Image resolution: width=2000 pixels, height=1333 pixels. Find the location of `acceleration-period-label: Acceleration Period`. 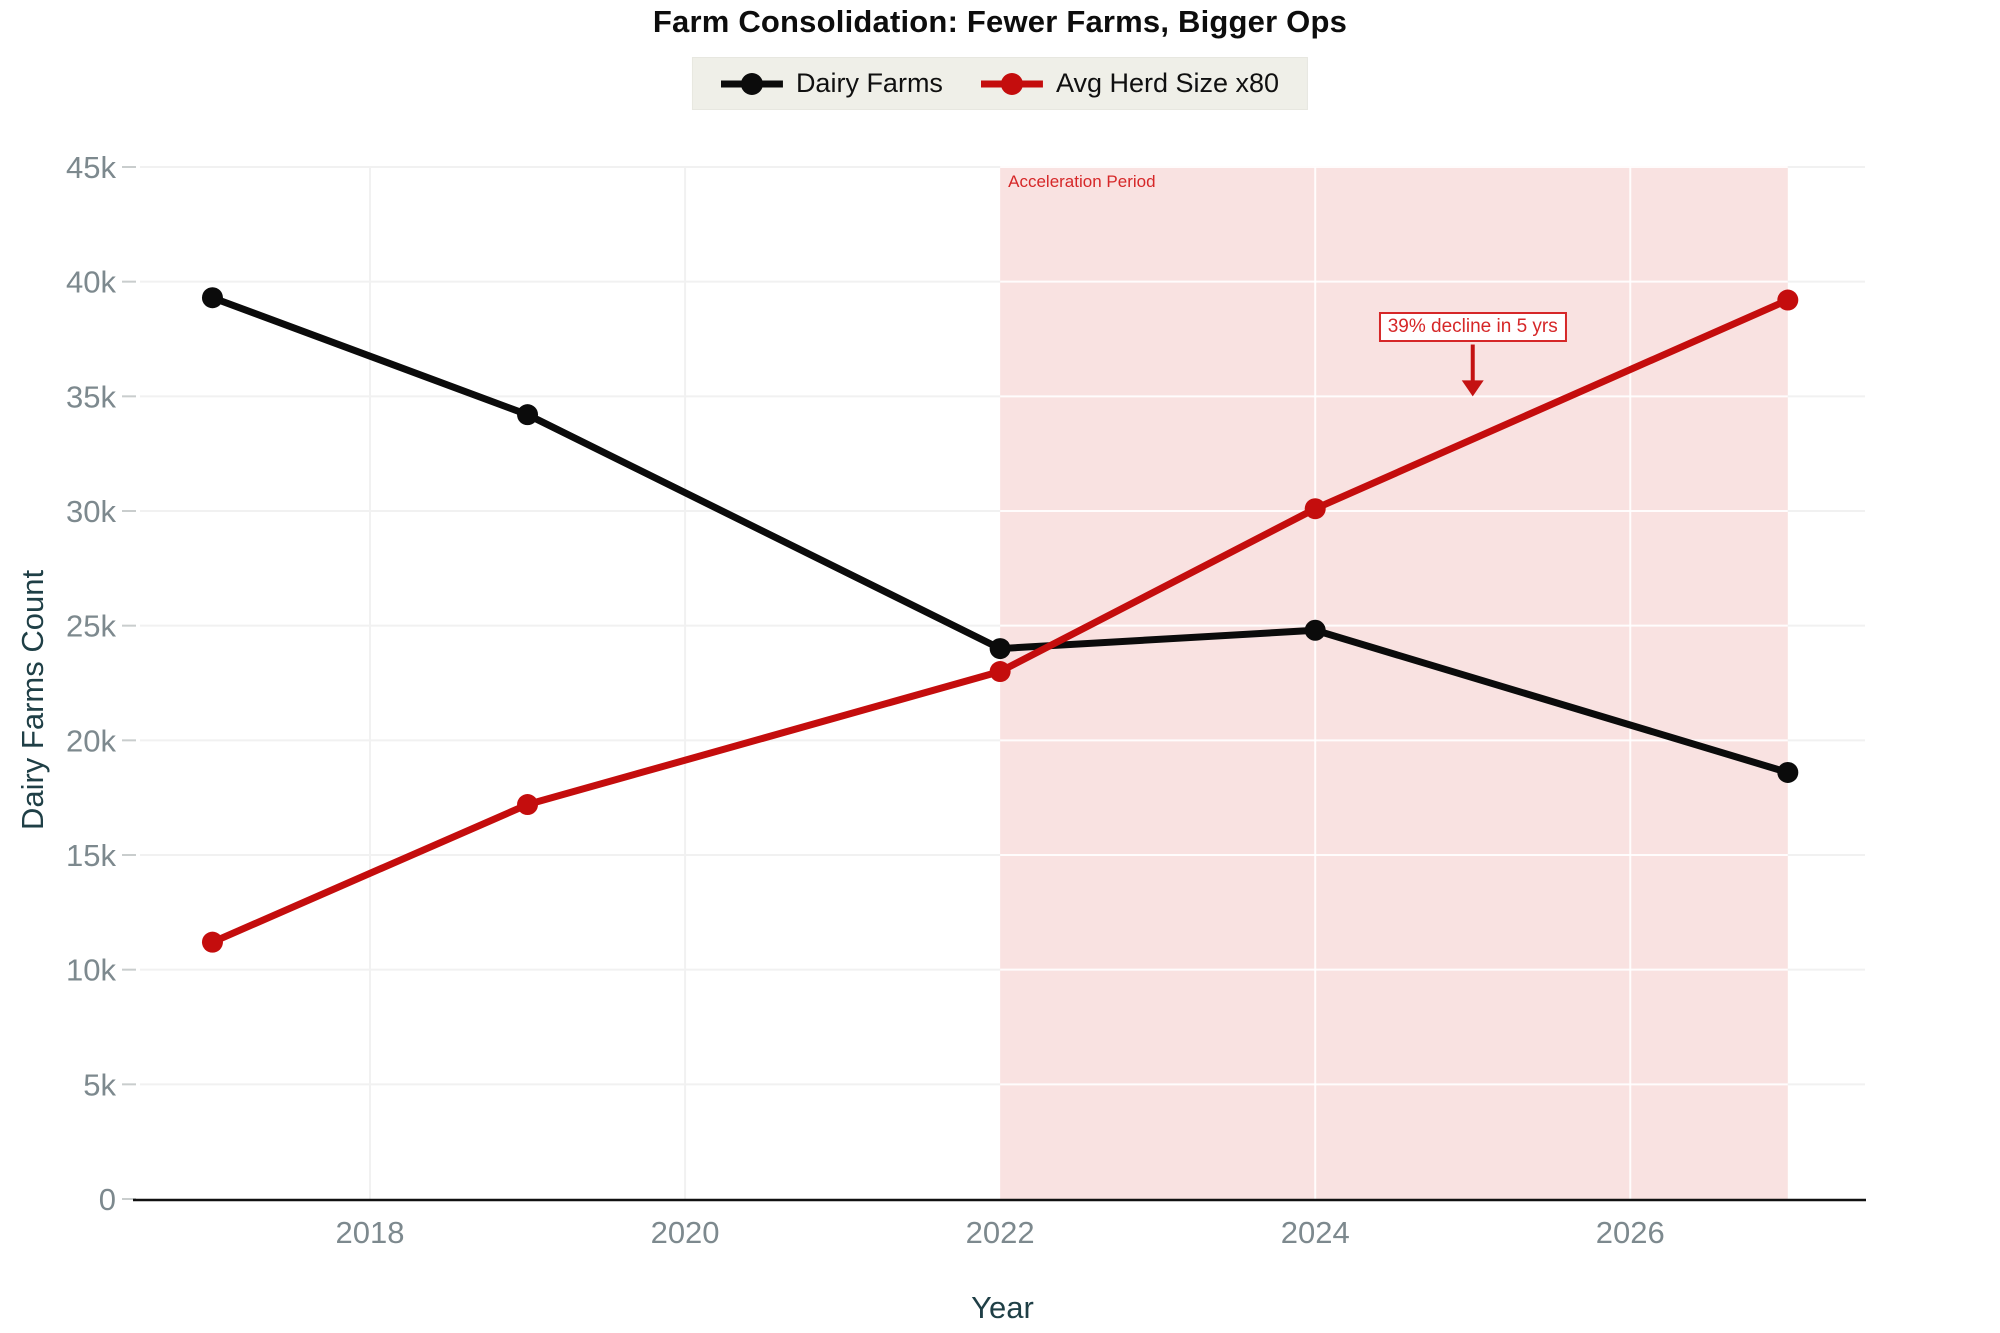

acceleration-period-label: Acceleration Period is located at coordinates (1082, 181).